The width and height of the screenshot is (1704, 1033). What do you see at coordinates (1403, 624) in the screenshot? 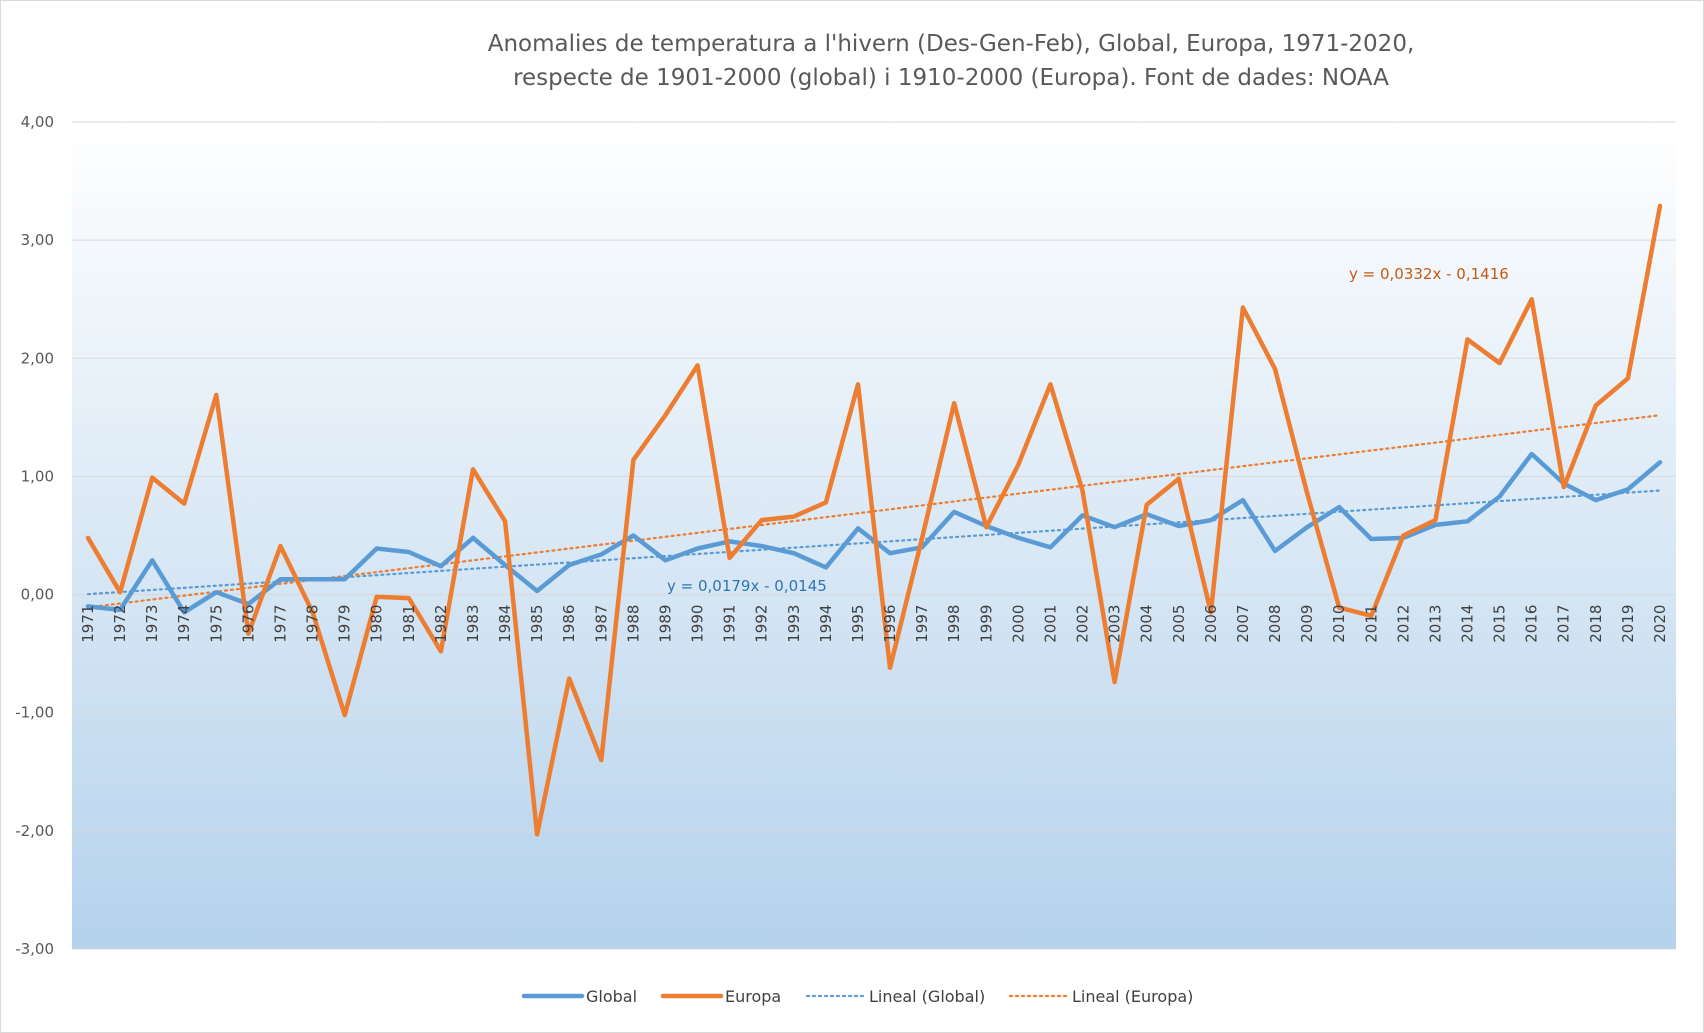
I see `x-tick-label: 2012` at bounding box center [1403, 624].